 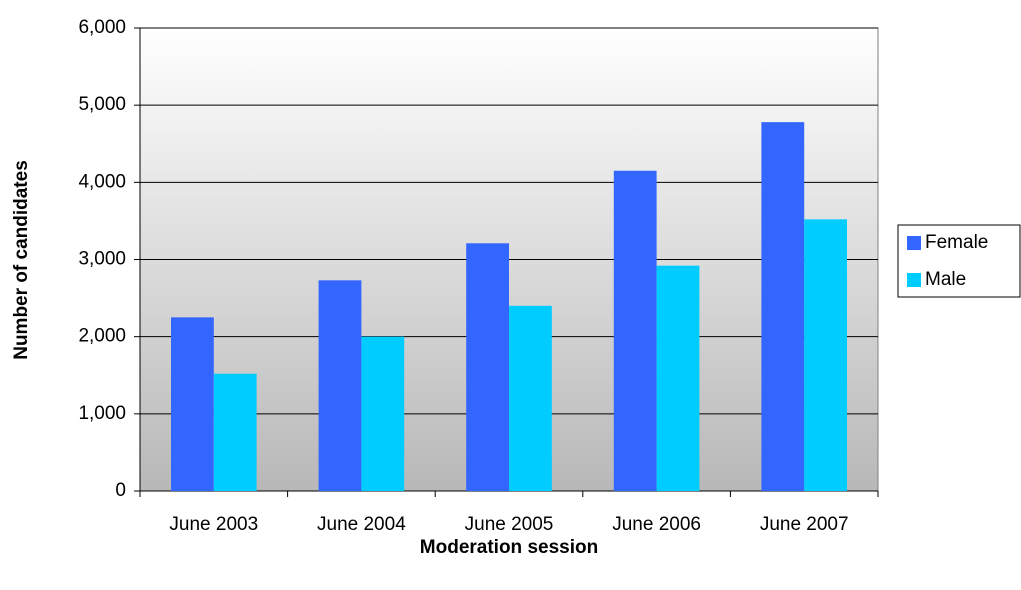 I want to click on y-axis-title: Number of candidates, so click(x=21, y=260).